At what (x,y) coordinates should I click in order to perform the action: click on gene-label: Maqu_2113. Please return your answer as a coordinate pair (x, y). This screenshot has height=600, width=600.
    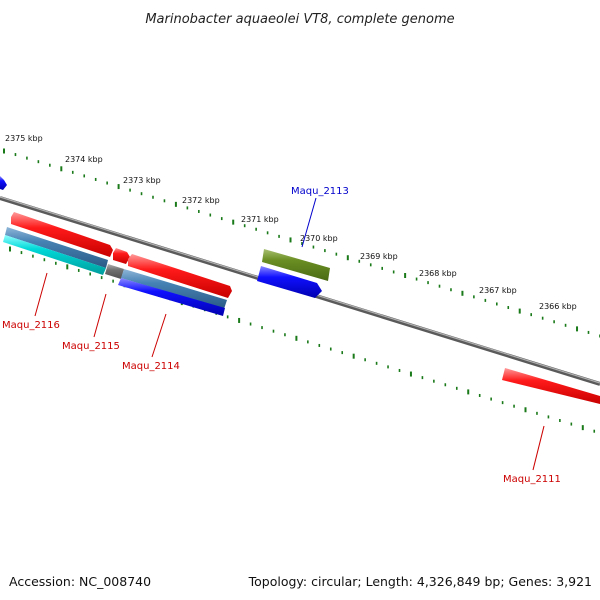
    Looking at the image, I should click on (320, 191).